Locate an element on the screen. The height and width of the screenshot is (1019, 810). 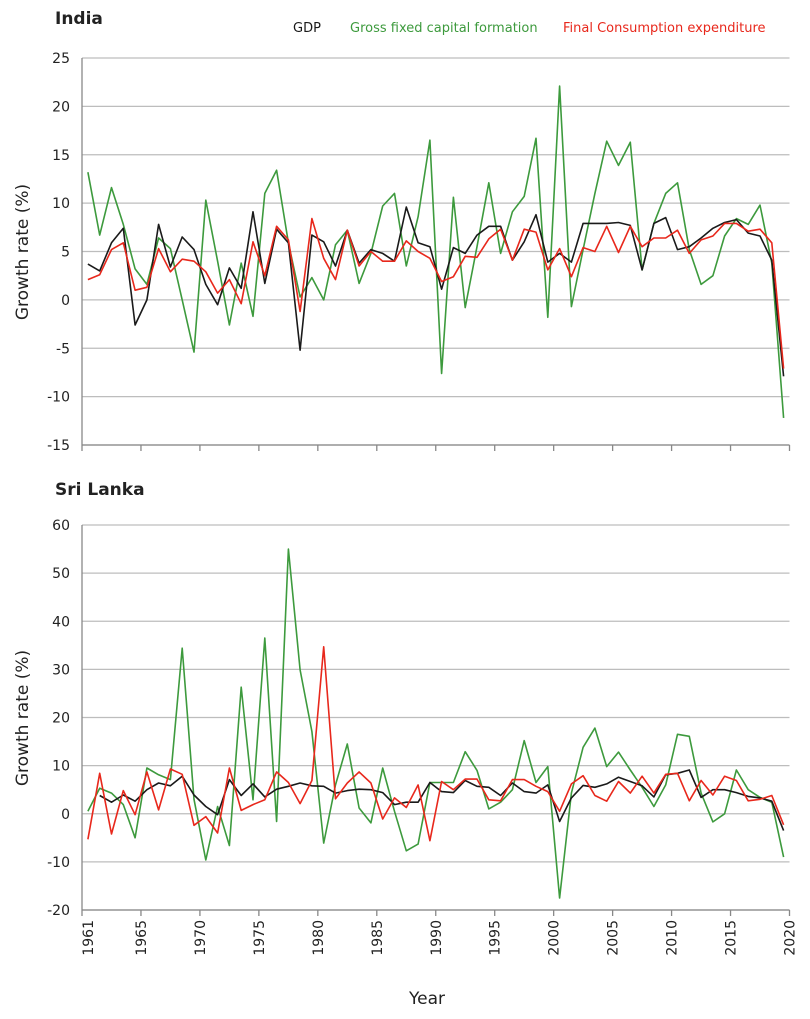
y-tick-label: -5 is located at coordinates (63, 349).